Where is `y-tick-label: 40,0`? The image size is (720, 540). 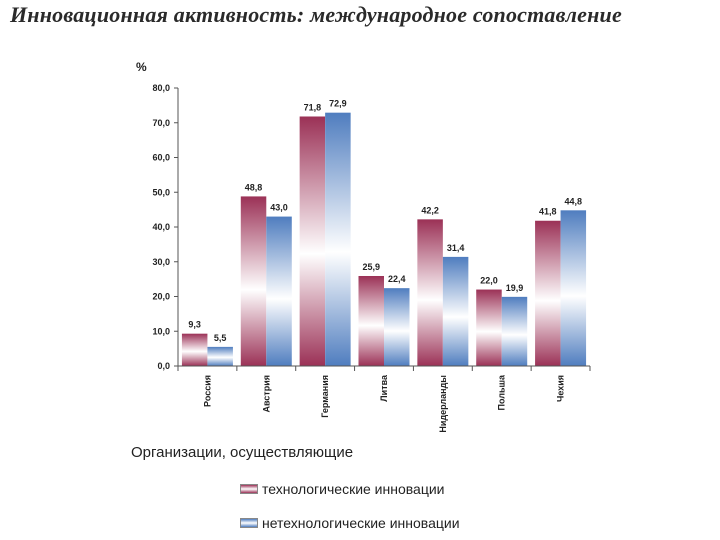 y-tick-label: 40,0 is located at coordinates (161, 227).